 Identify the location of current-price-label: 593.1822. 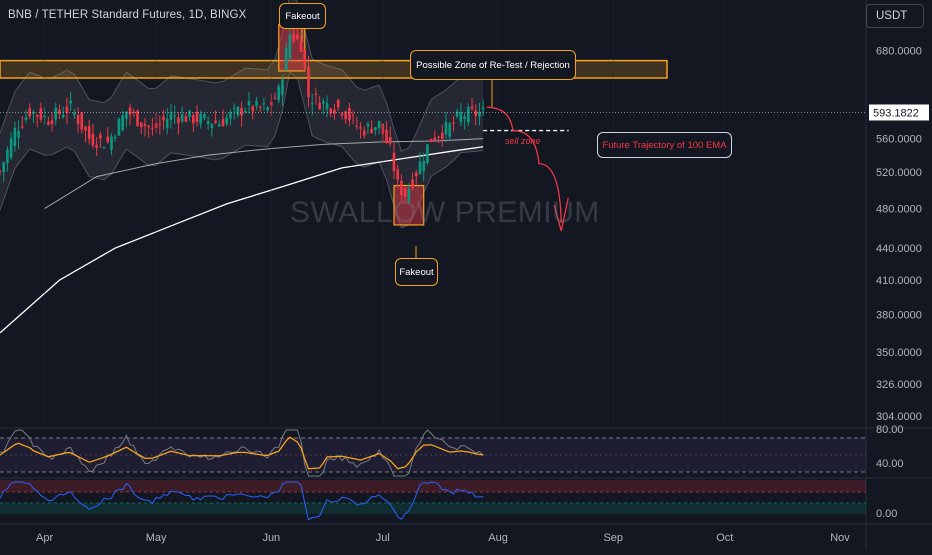
(896, 113).